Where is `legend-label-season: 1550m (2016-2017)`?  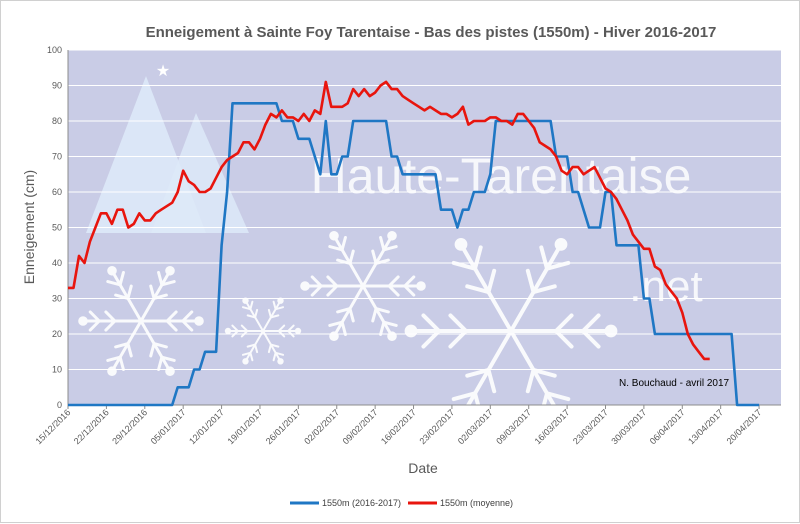
legend-label-season: 1550m (2016-2017) is located at coordinates (361, 503).